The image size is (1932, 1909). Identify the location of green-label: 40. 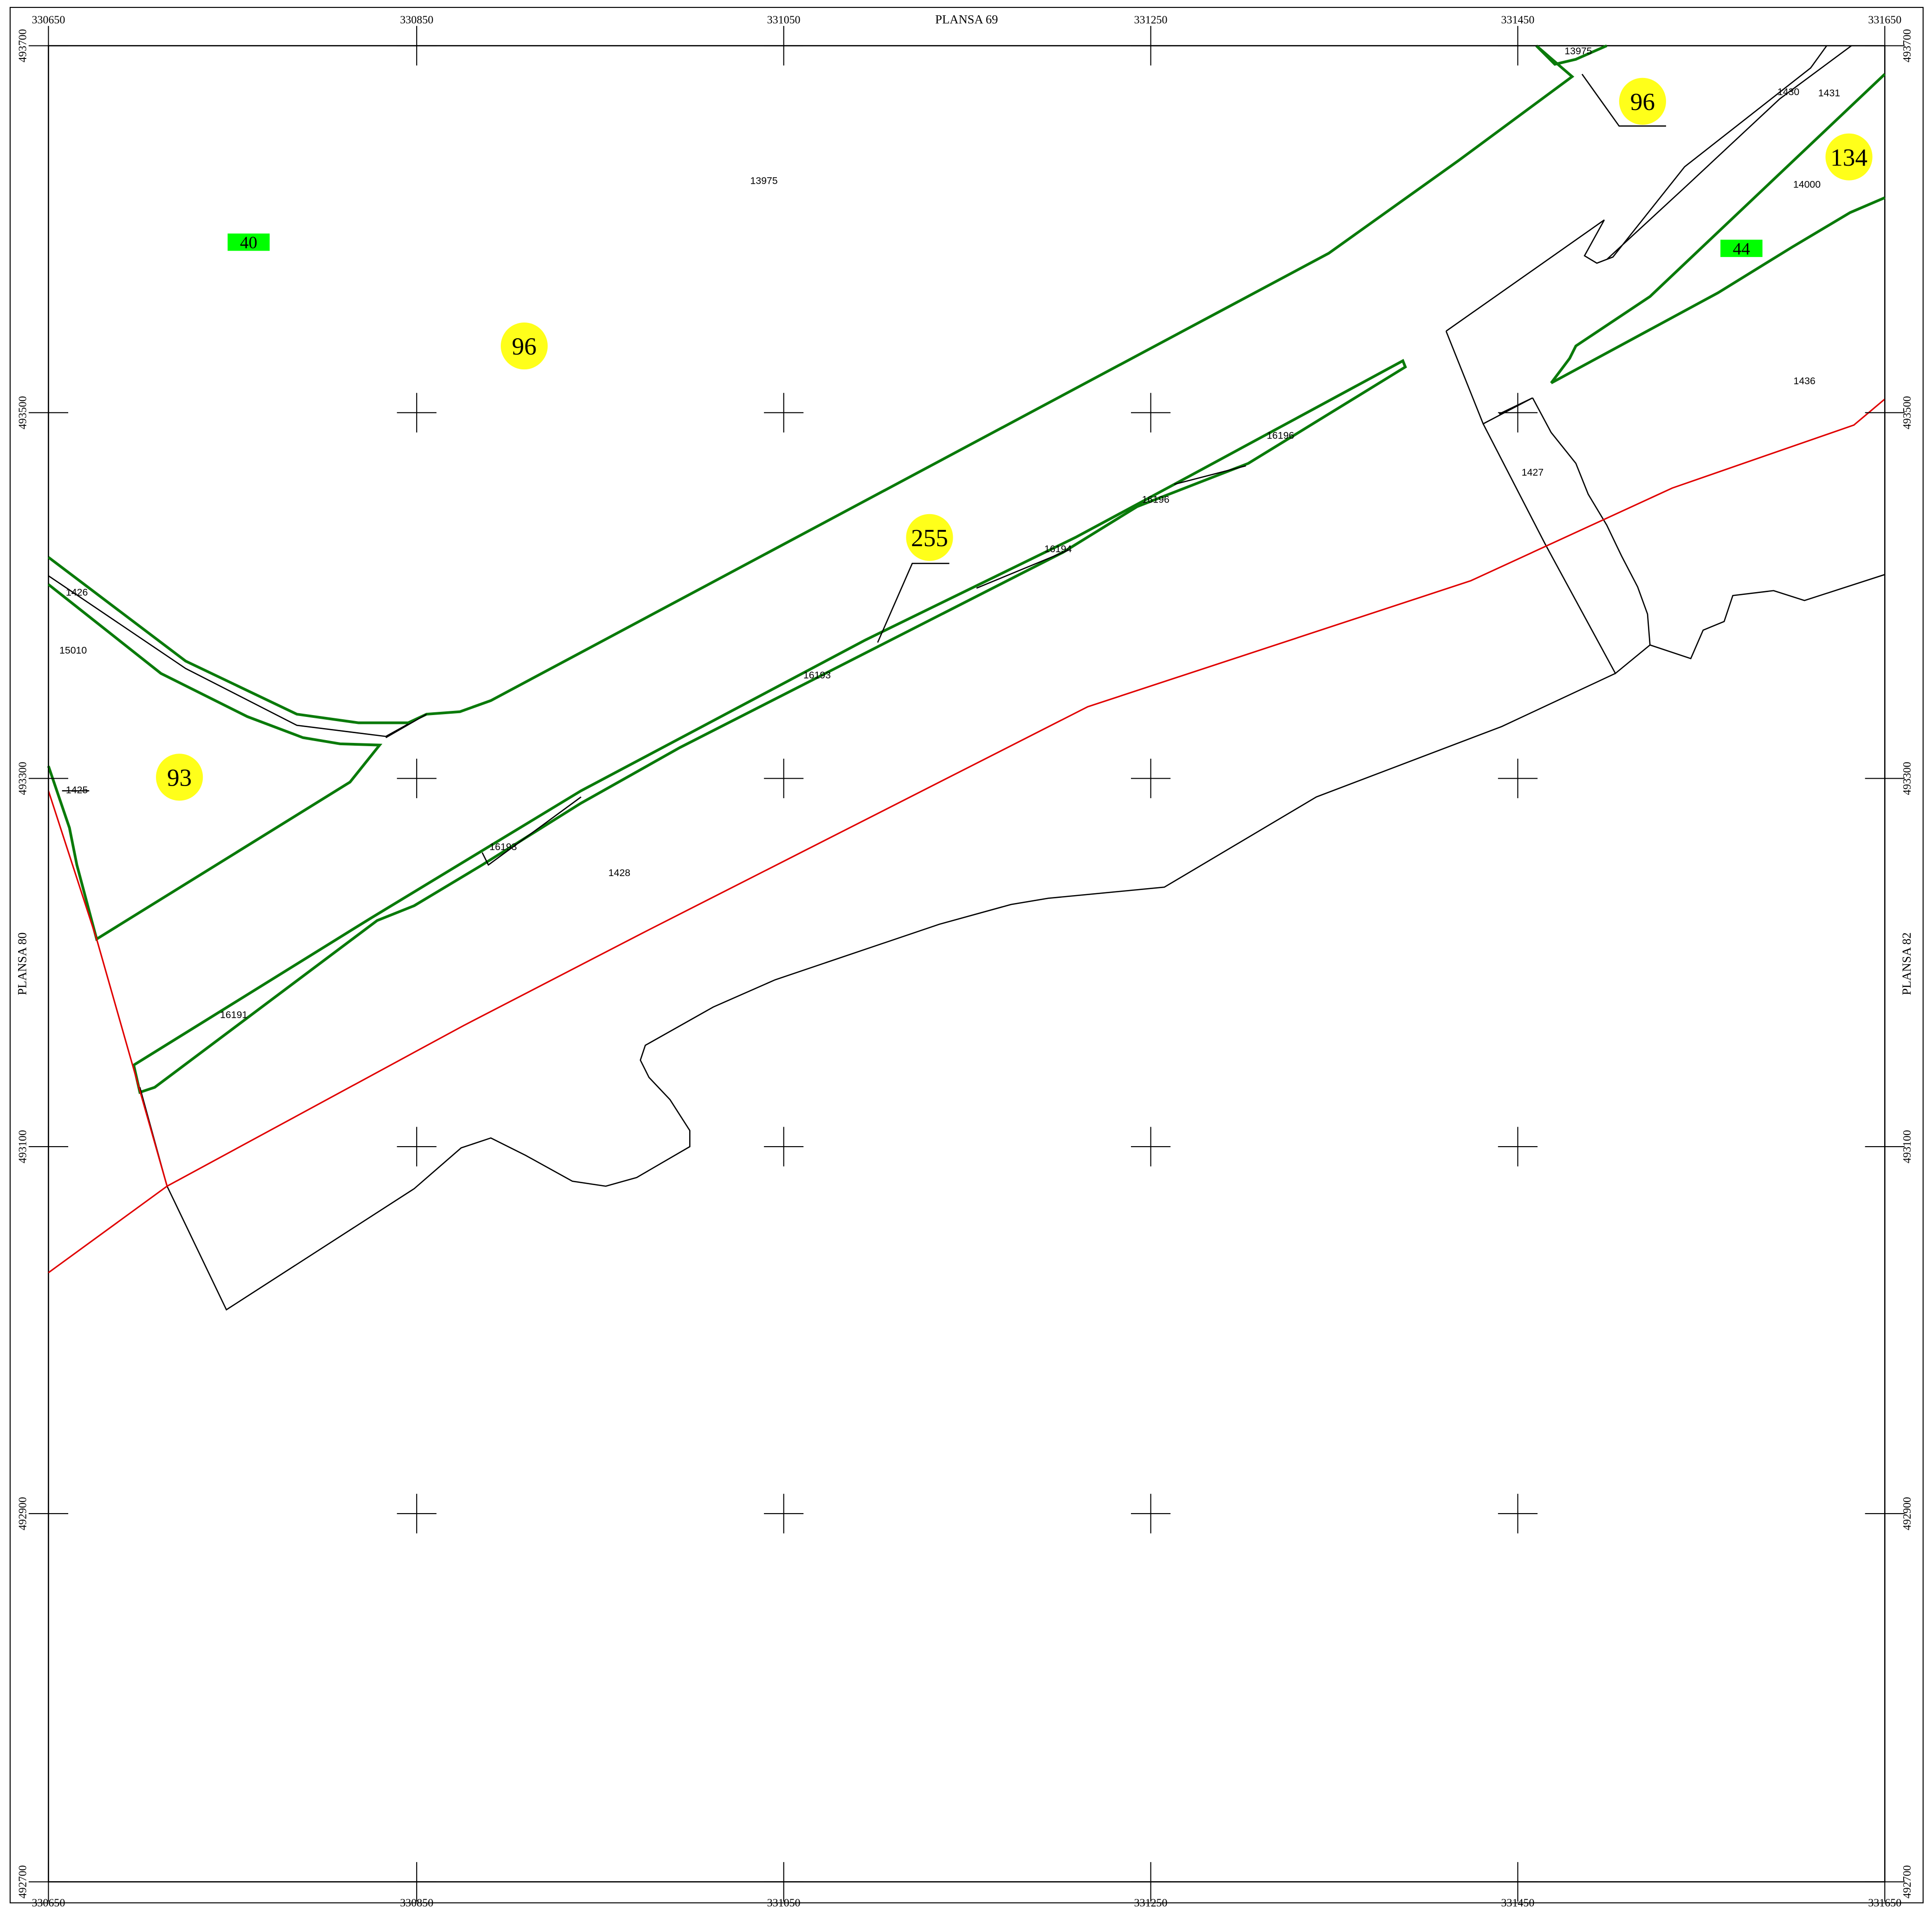
(248, 242).